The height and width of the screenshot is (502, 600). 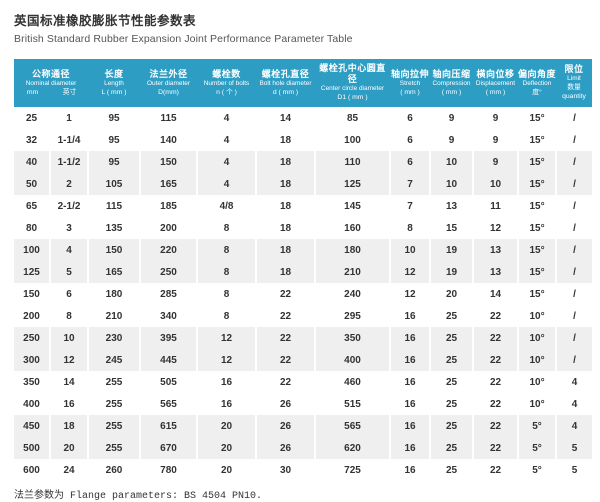 I want to click on subcol-inch: 英寸, so click(x=69, y=92).